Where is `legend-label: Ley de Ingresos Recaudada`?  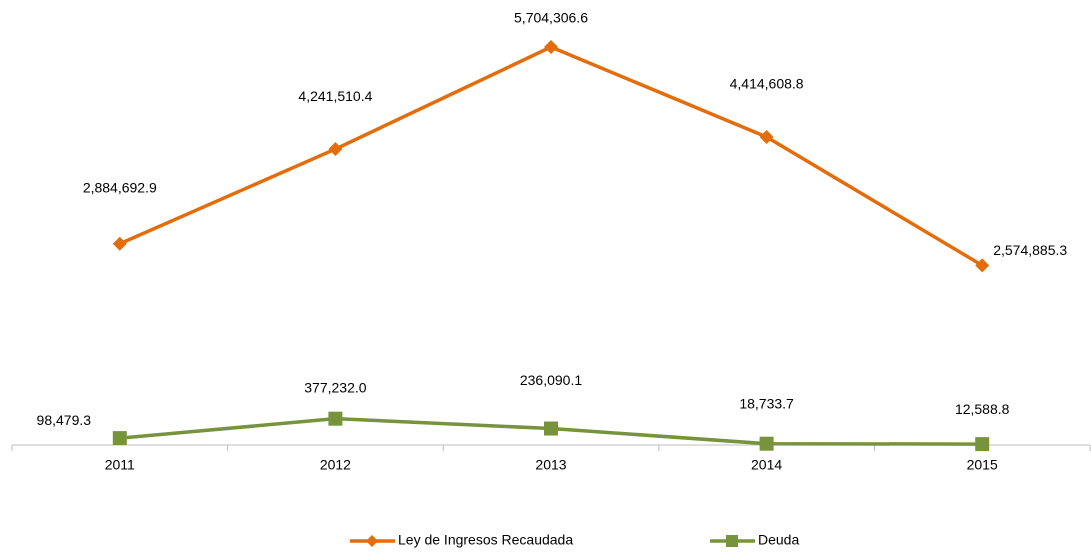 legend-label: Ley de Ingresos Recaudada is located at coordinates (485, 540).